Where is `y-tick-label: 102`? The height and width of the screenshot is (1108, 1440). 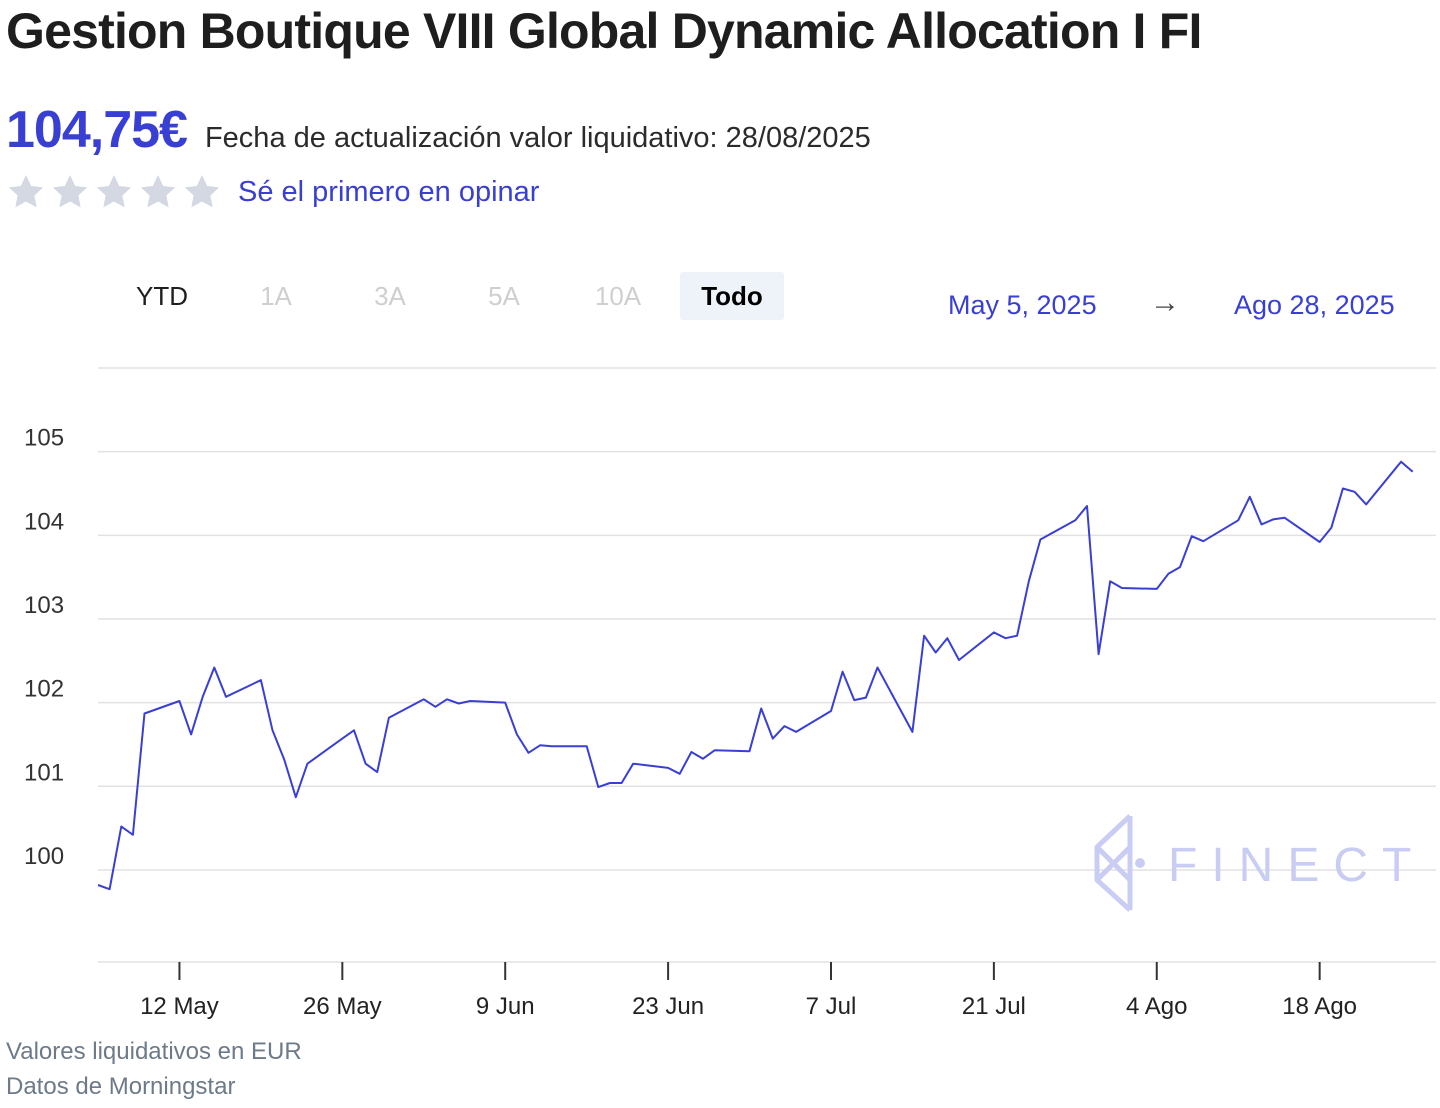
y-tick-label: 102 is located at coordinates (44, 689).